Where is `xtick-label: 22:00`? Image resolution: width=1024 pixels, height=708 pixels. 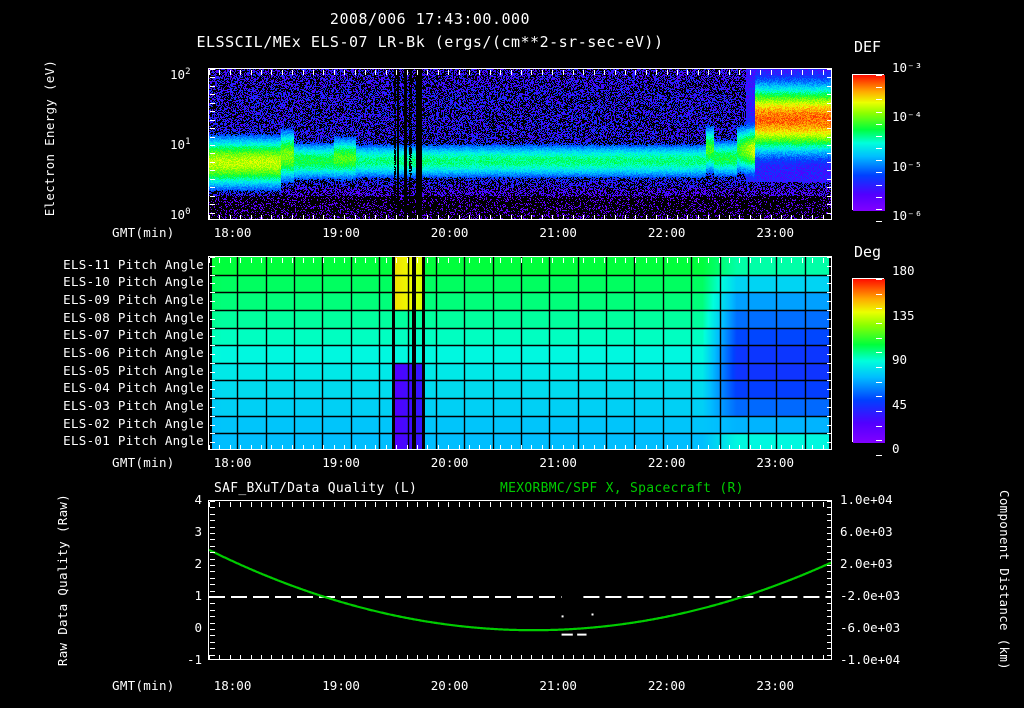
xtick-label: 22:00 is located at coordinates (666, 685).